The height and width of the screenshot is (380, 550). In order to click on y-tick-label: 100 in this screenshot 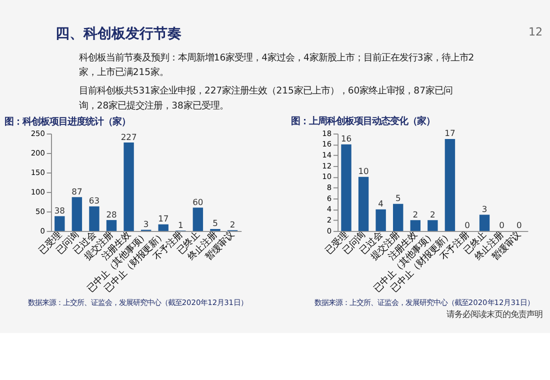, I will do `click(38, 191)`.